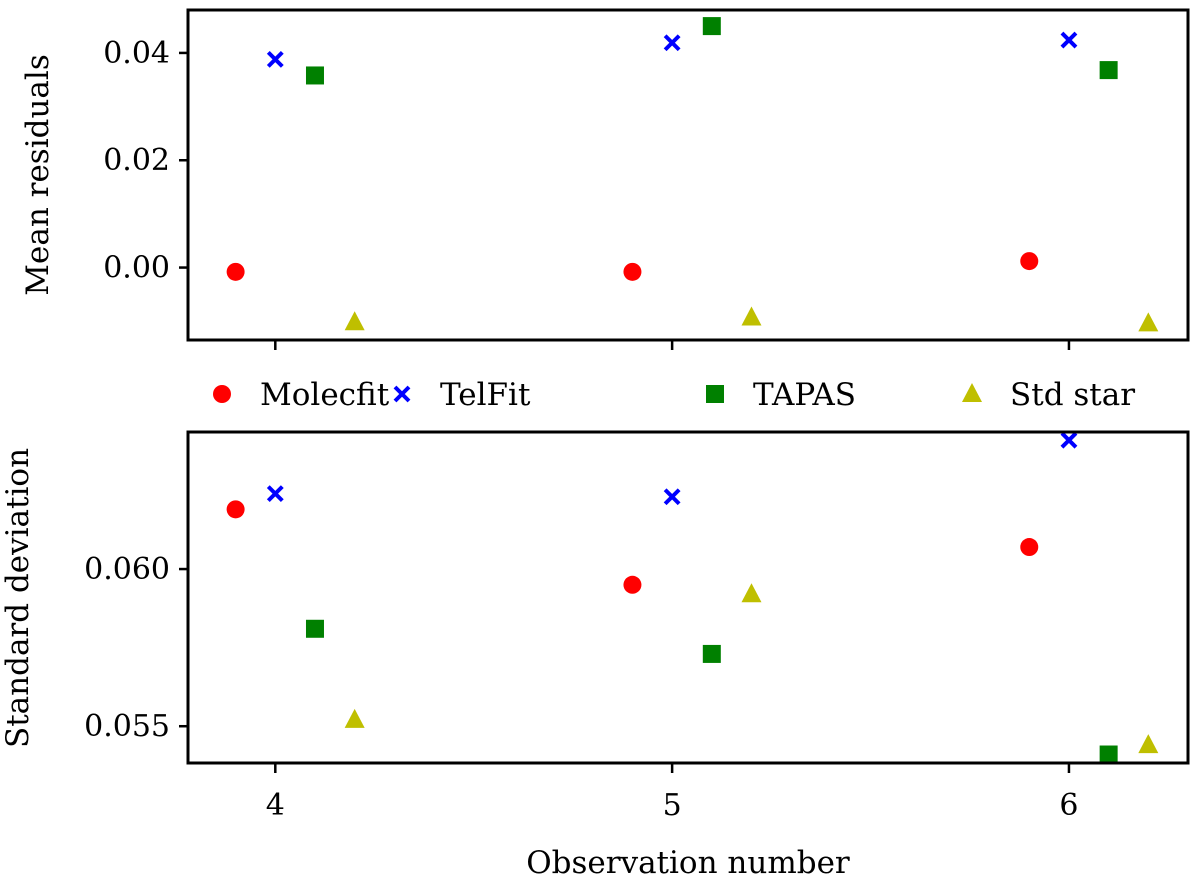 The height and width of the screenshot is (886, 1200). I want to click on x-tick-label: 4, so click(275, 805).